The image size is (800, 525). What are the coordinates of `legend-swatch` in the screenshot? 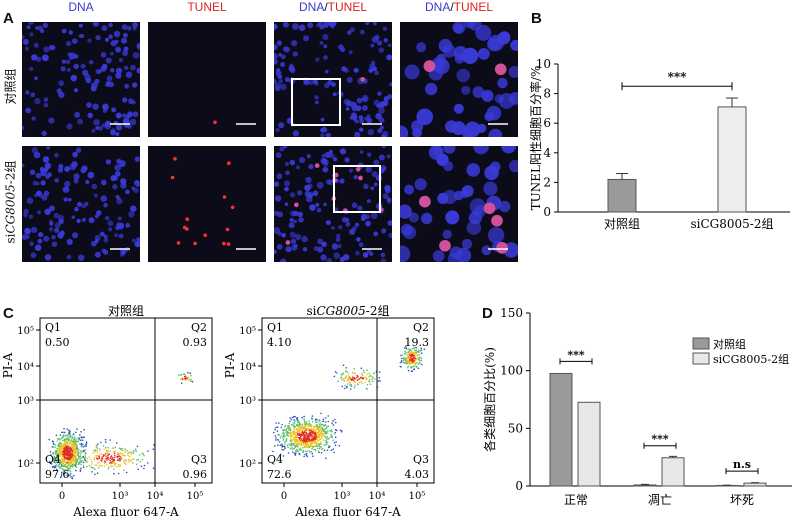 It's located at (701, 358).